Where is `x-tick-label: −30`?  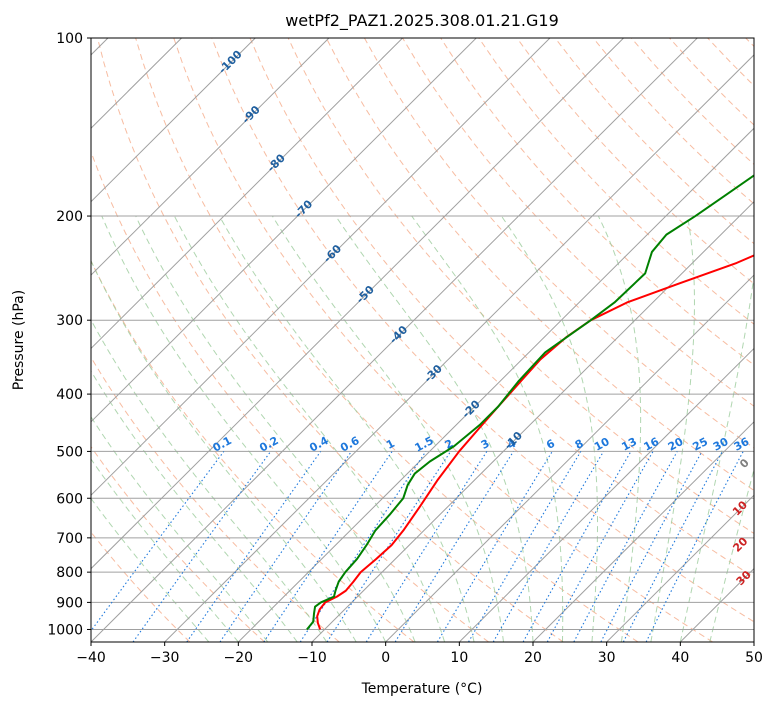
x-tick-label: −30 is located at coordinates (165, 658).